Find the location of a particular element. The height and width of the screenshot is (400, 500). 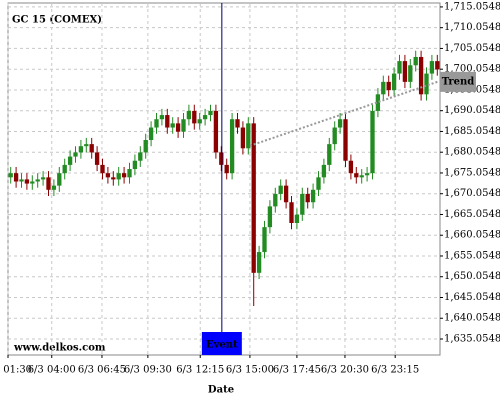

event-tag is located at coordinates (221, 343).